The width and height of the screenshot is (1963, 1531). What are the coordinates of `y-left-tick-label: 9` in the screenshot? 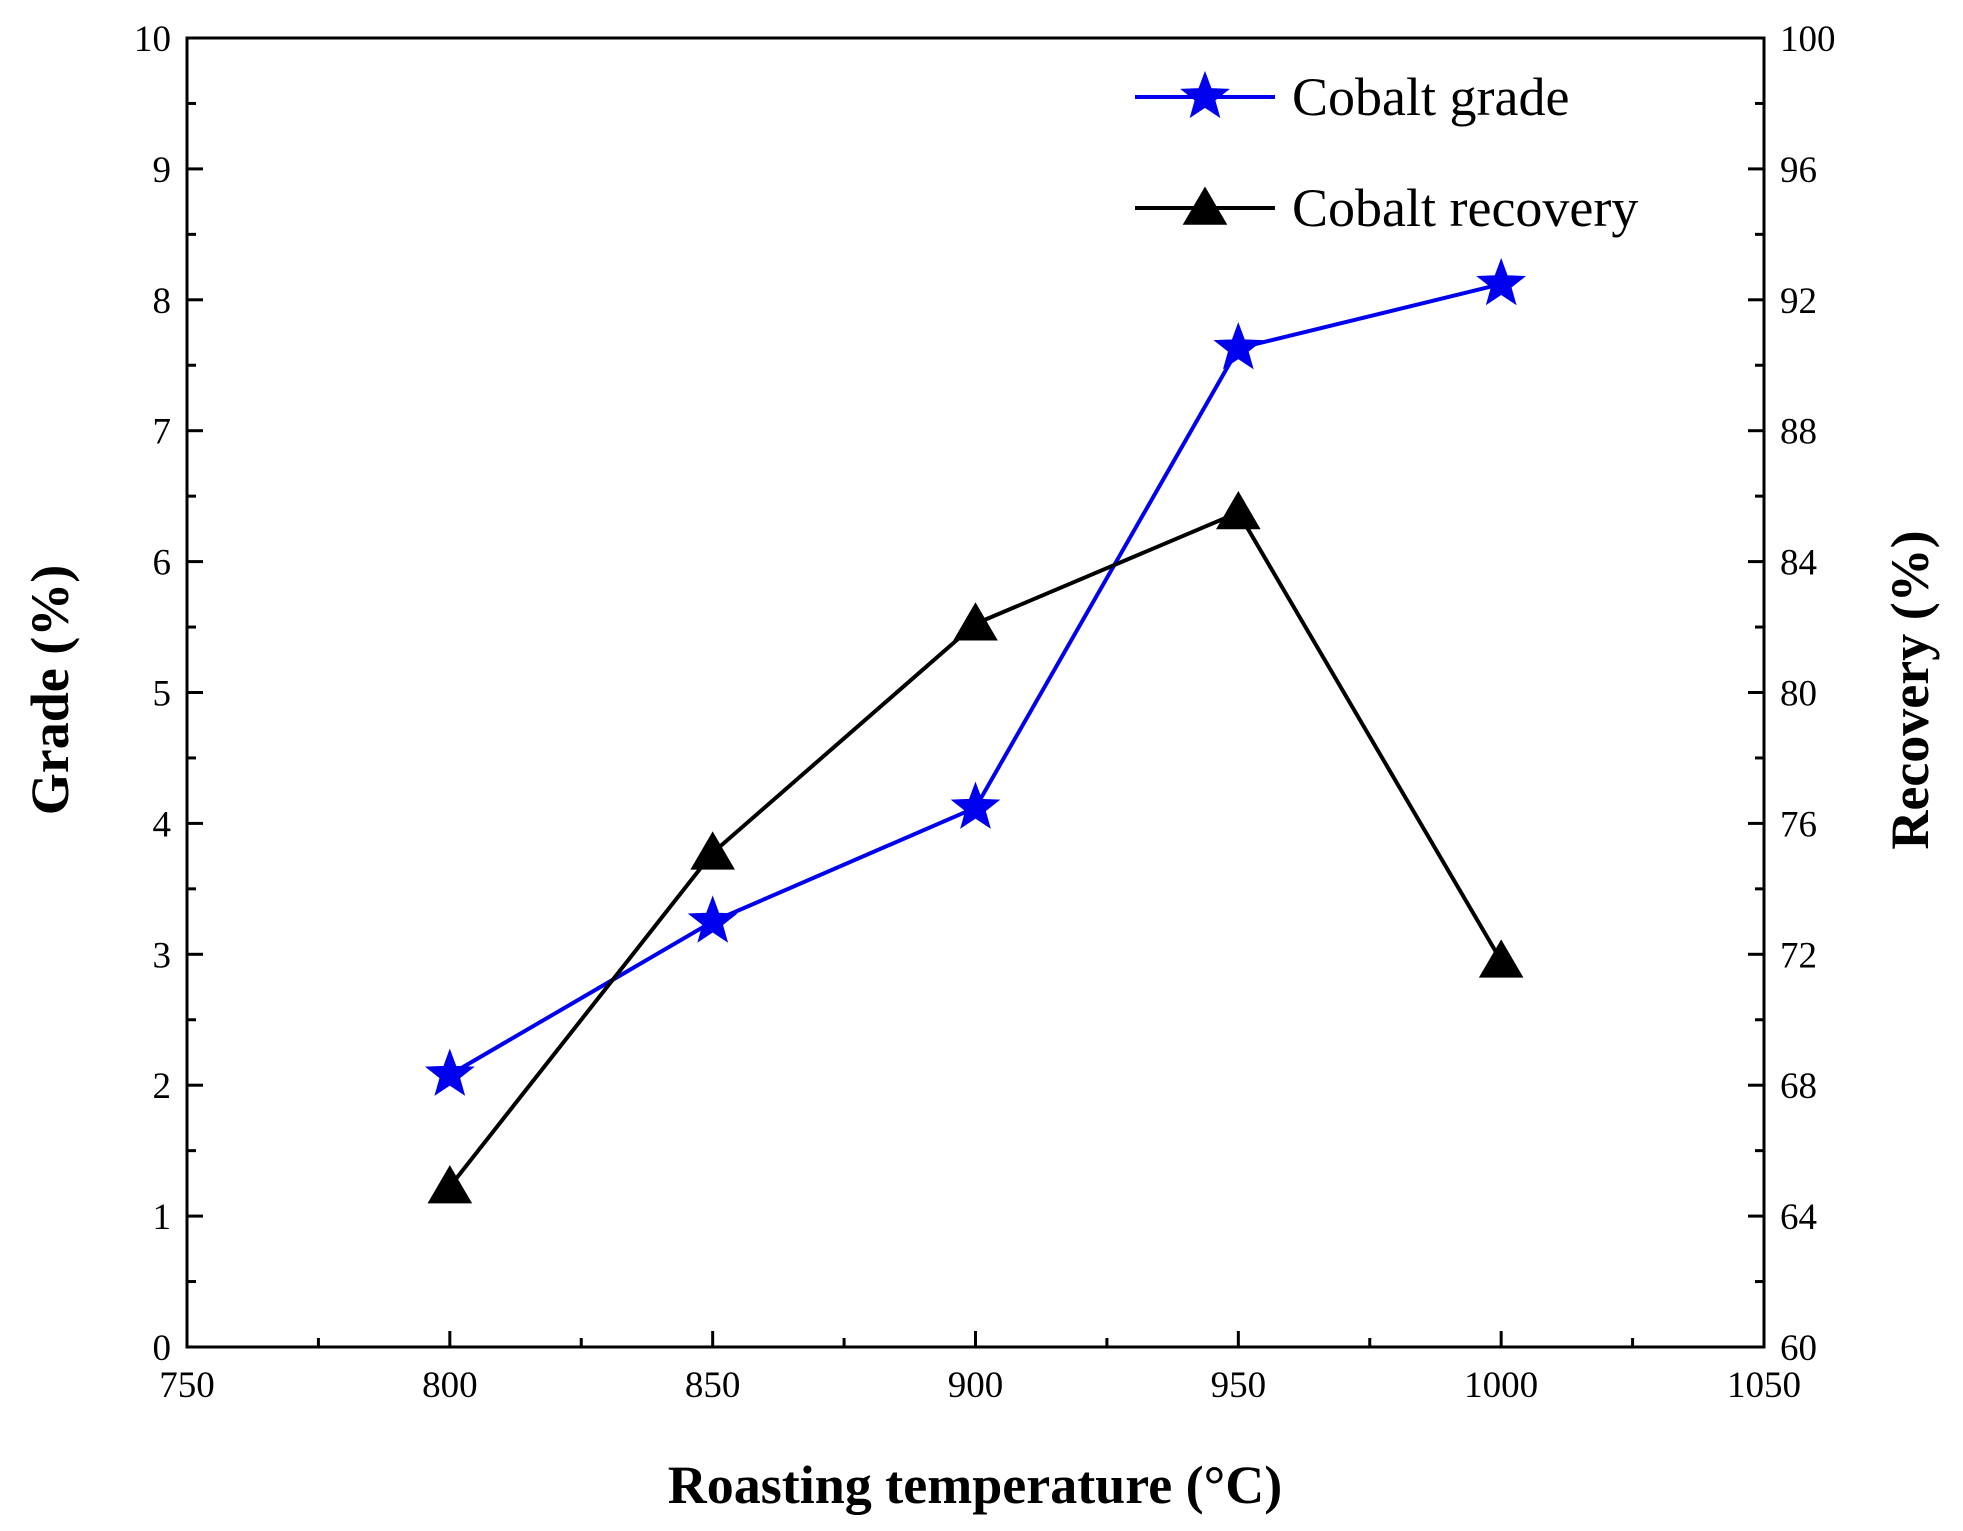 It's located at (162, 170).